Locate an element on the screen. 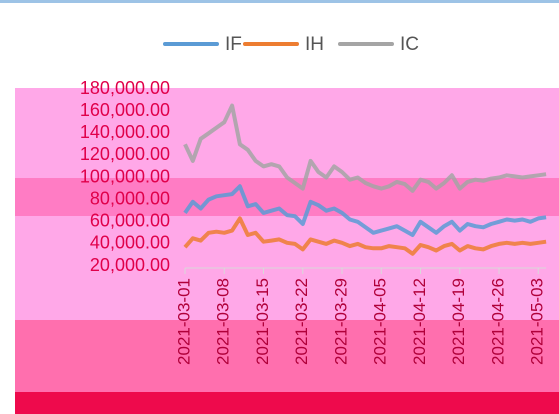  x-tick-label: 2021-04-12 is located at coordinates (419, 321).